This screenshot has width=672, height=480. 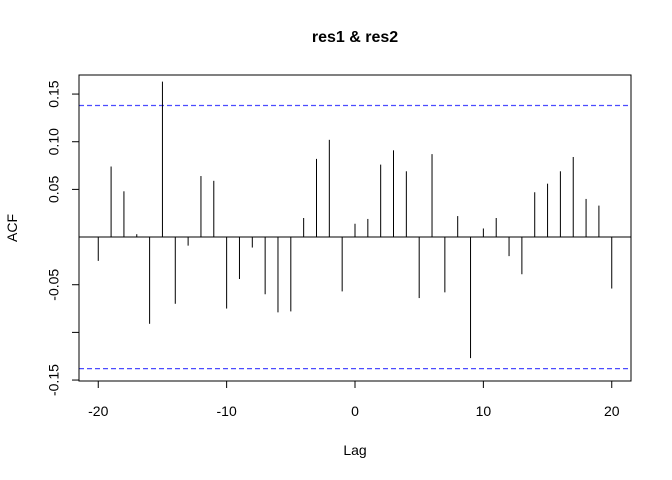 What do you see at coordinates (354, 450) in the screenshot?
I see `x-axis-label: Lag` at bounding box center [354, 450].